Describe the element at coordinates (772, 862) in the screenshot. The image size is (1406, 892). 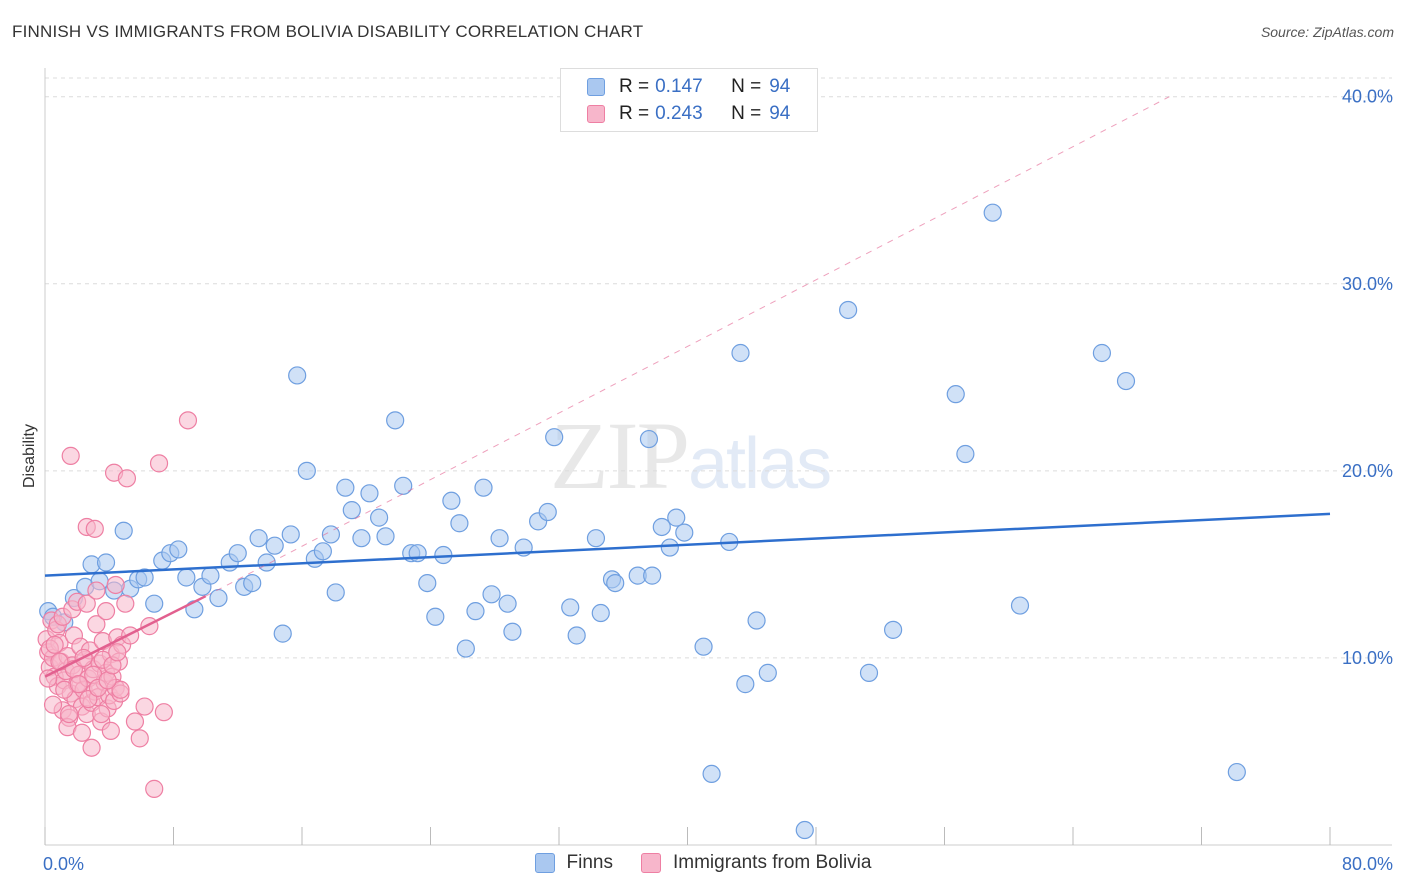
I see `legend-label-bolivia: Immigrants from Bolivia` at that location.